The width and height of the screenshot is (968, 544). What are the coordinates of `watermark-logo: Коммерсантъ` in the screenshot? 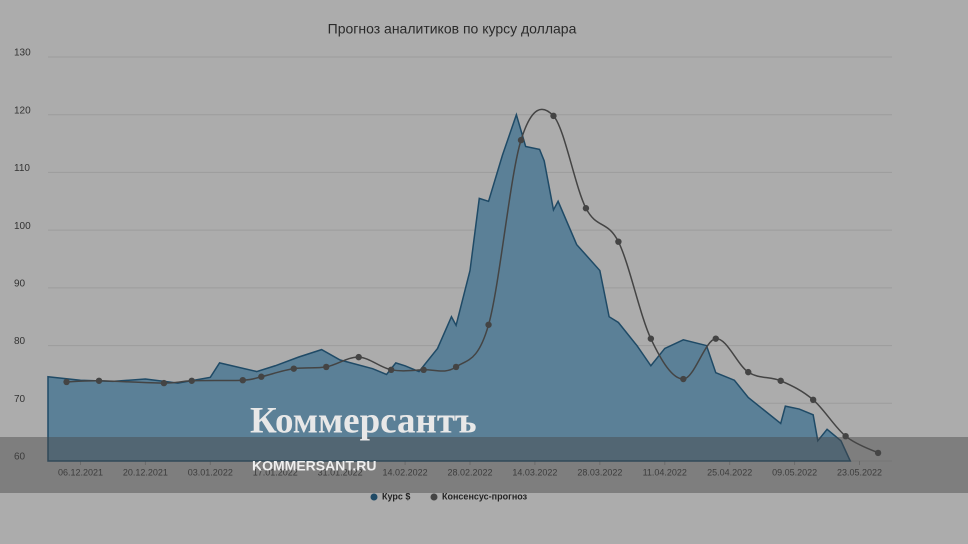 It's located at (363, 420).